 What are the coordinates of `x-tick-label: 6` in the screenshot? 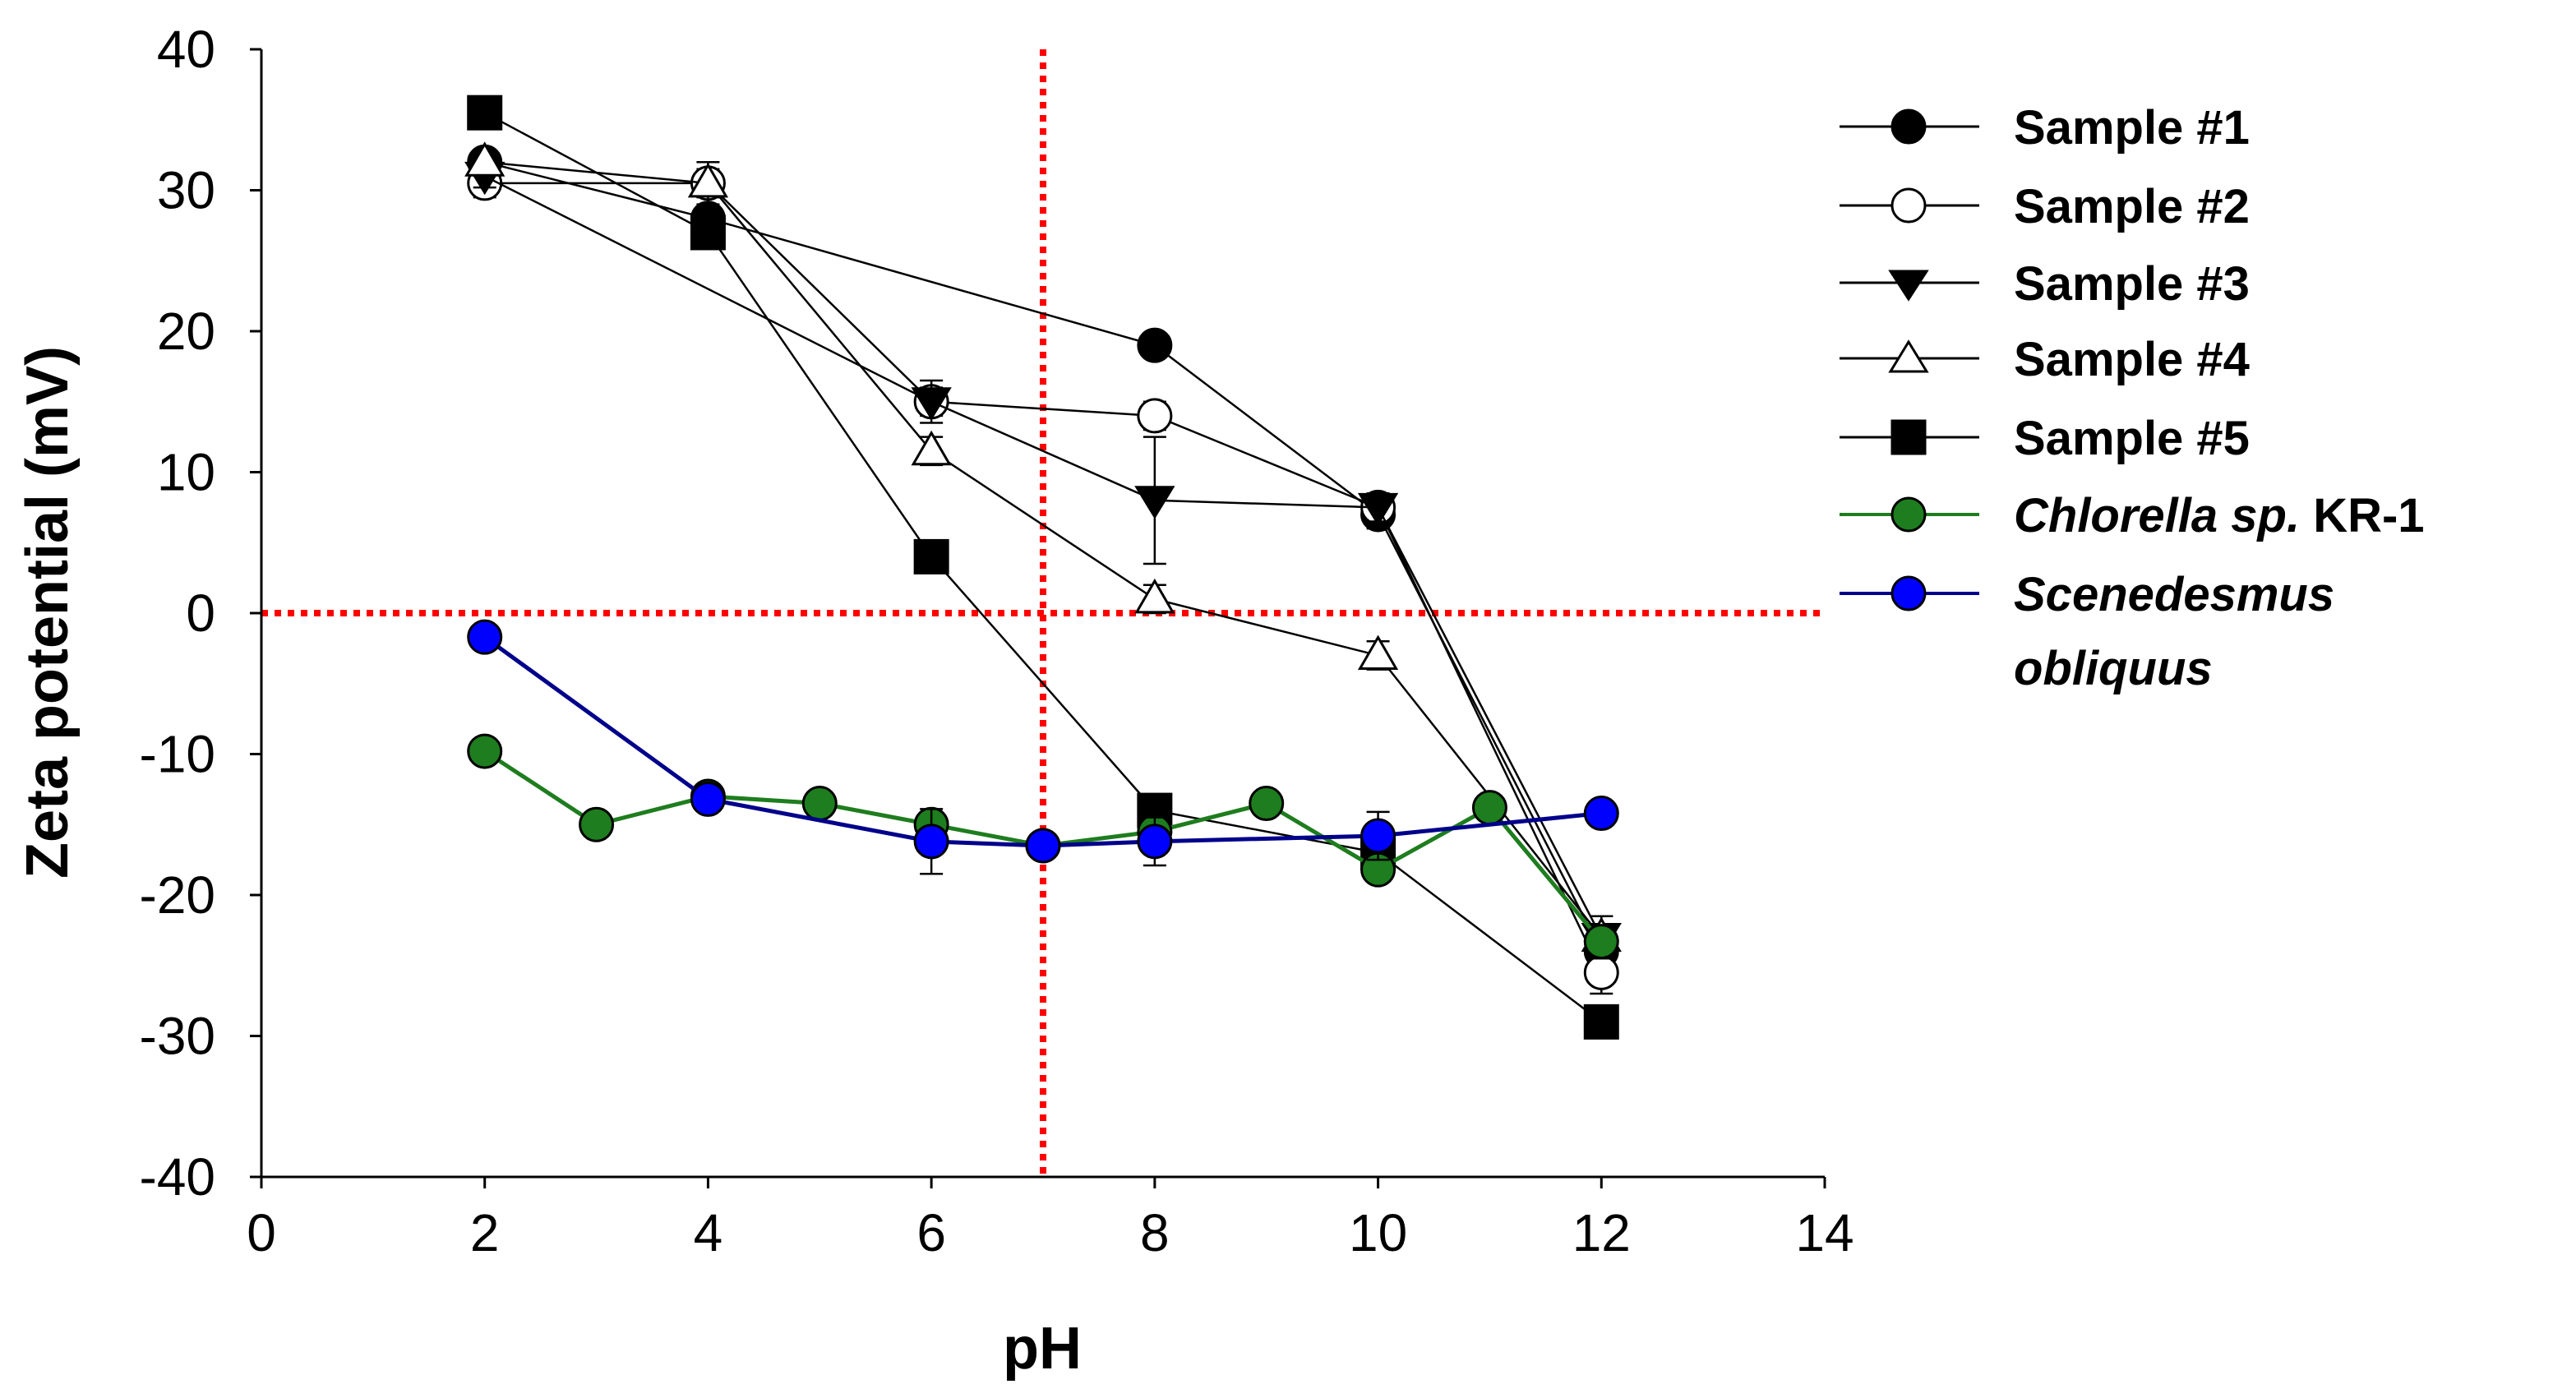 It's located at (931, 1232).